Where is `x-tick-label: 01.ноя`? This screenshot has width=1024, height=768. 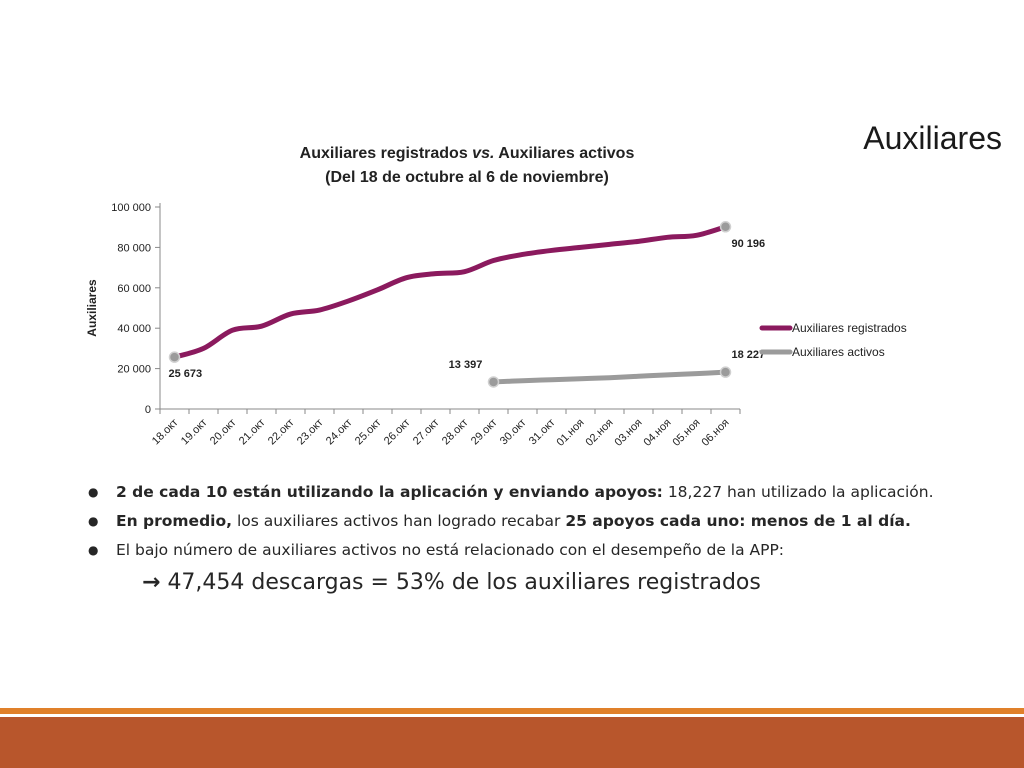 x-tick-label: 01.ноя is located at coordinates (570, 433).